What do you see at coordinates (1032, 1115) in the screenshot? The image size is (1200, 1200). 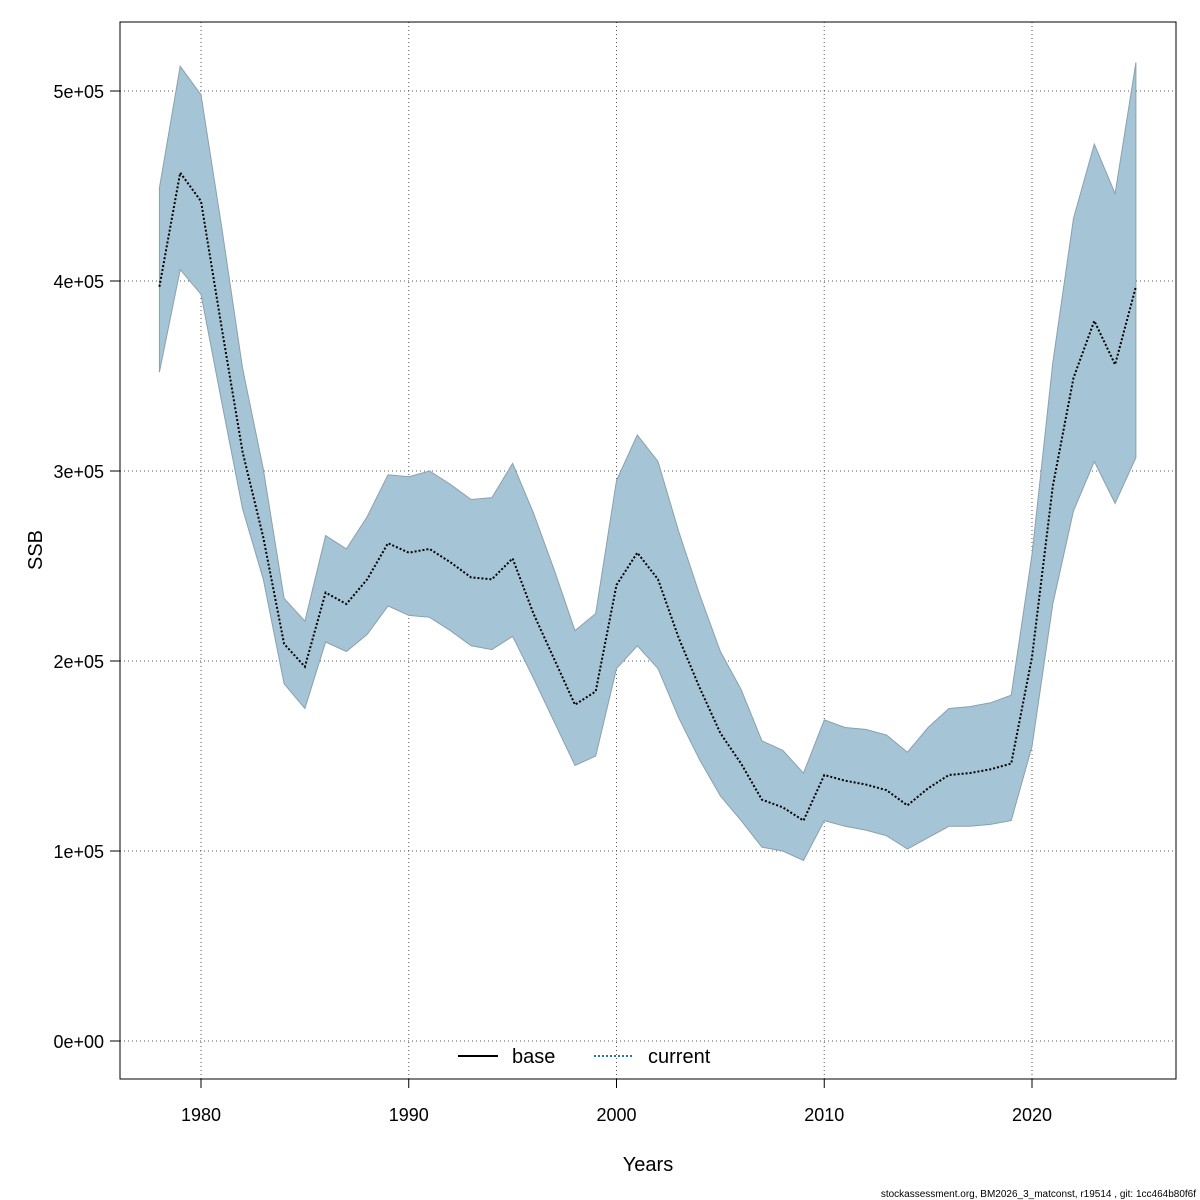 I see `x-tick-label: 2020` at bounding box center [1032, 1115].